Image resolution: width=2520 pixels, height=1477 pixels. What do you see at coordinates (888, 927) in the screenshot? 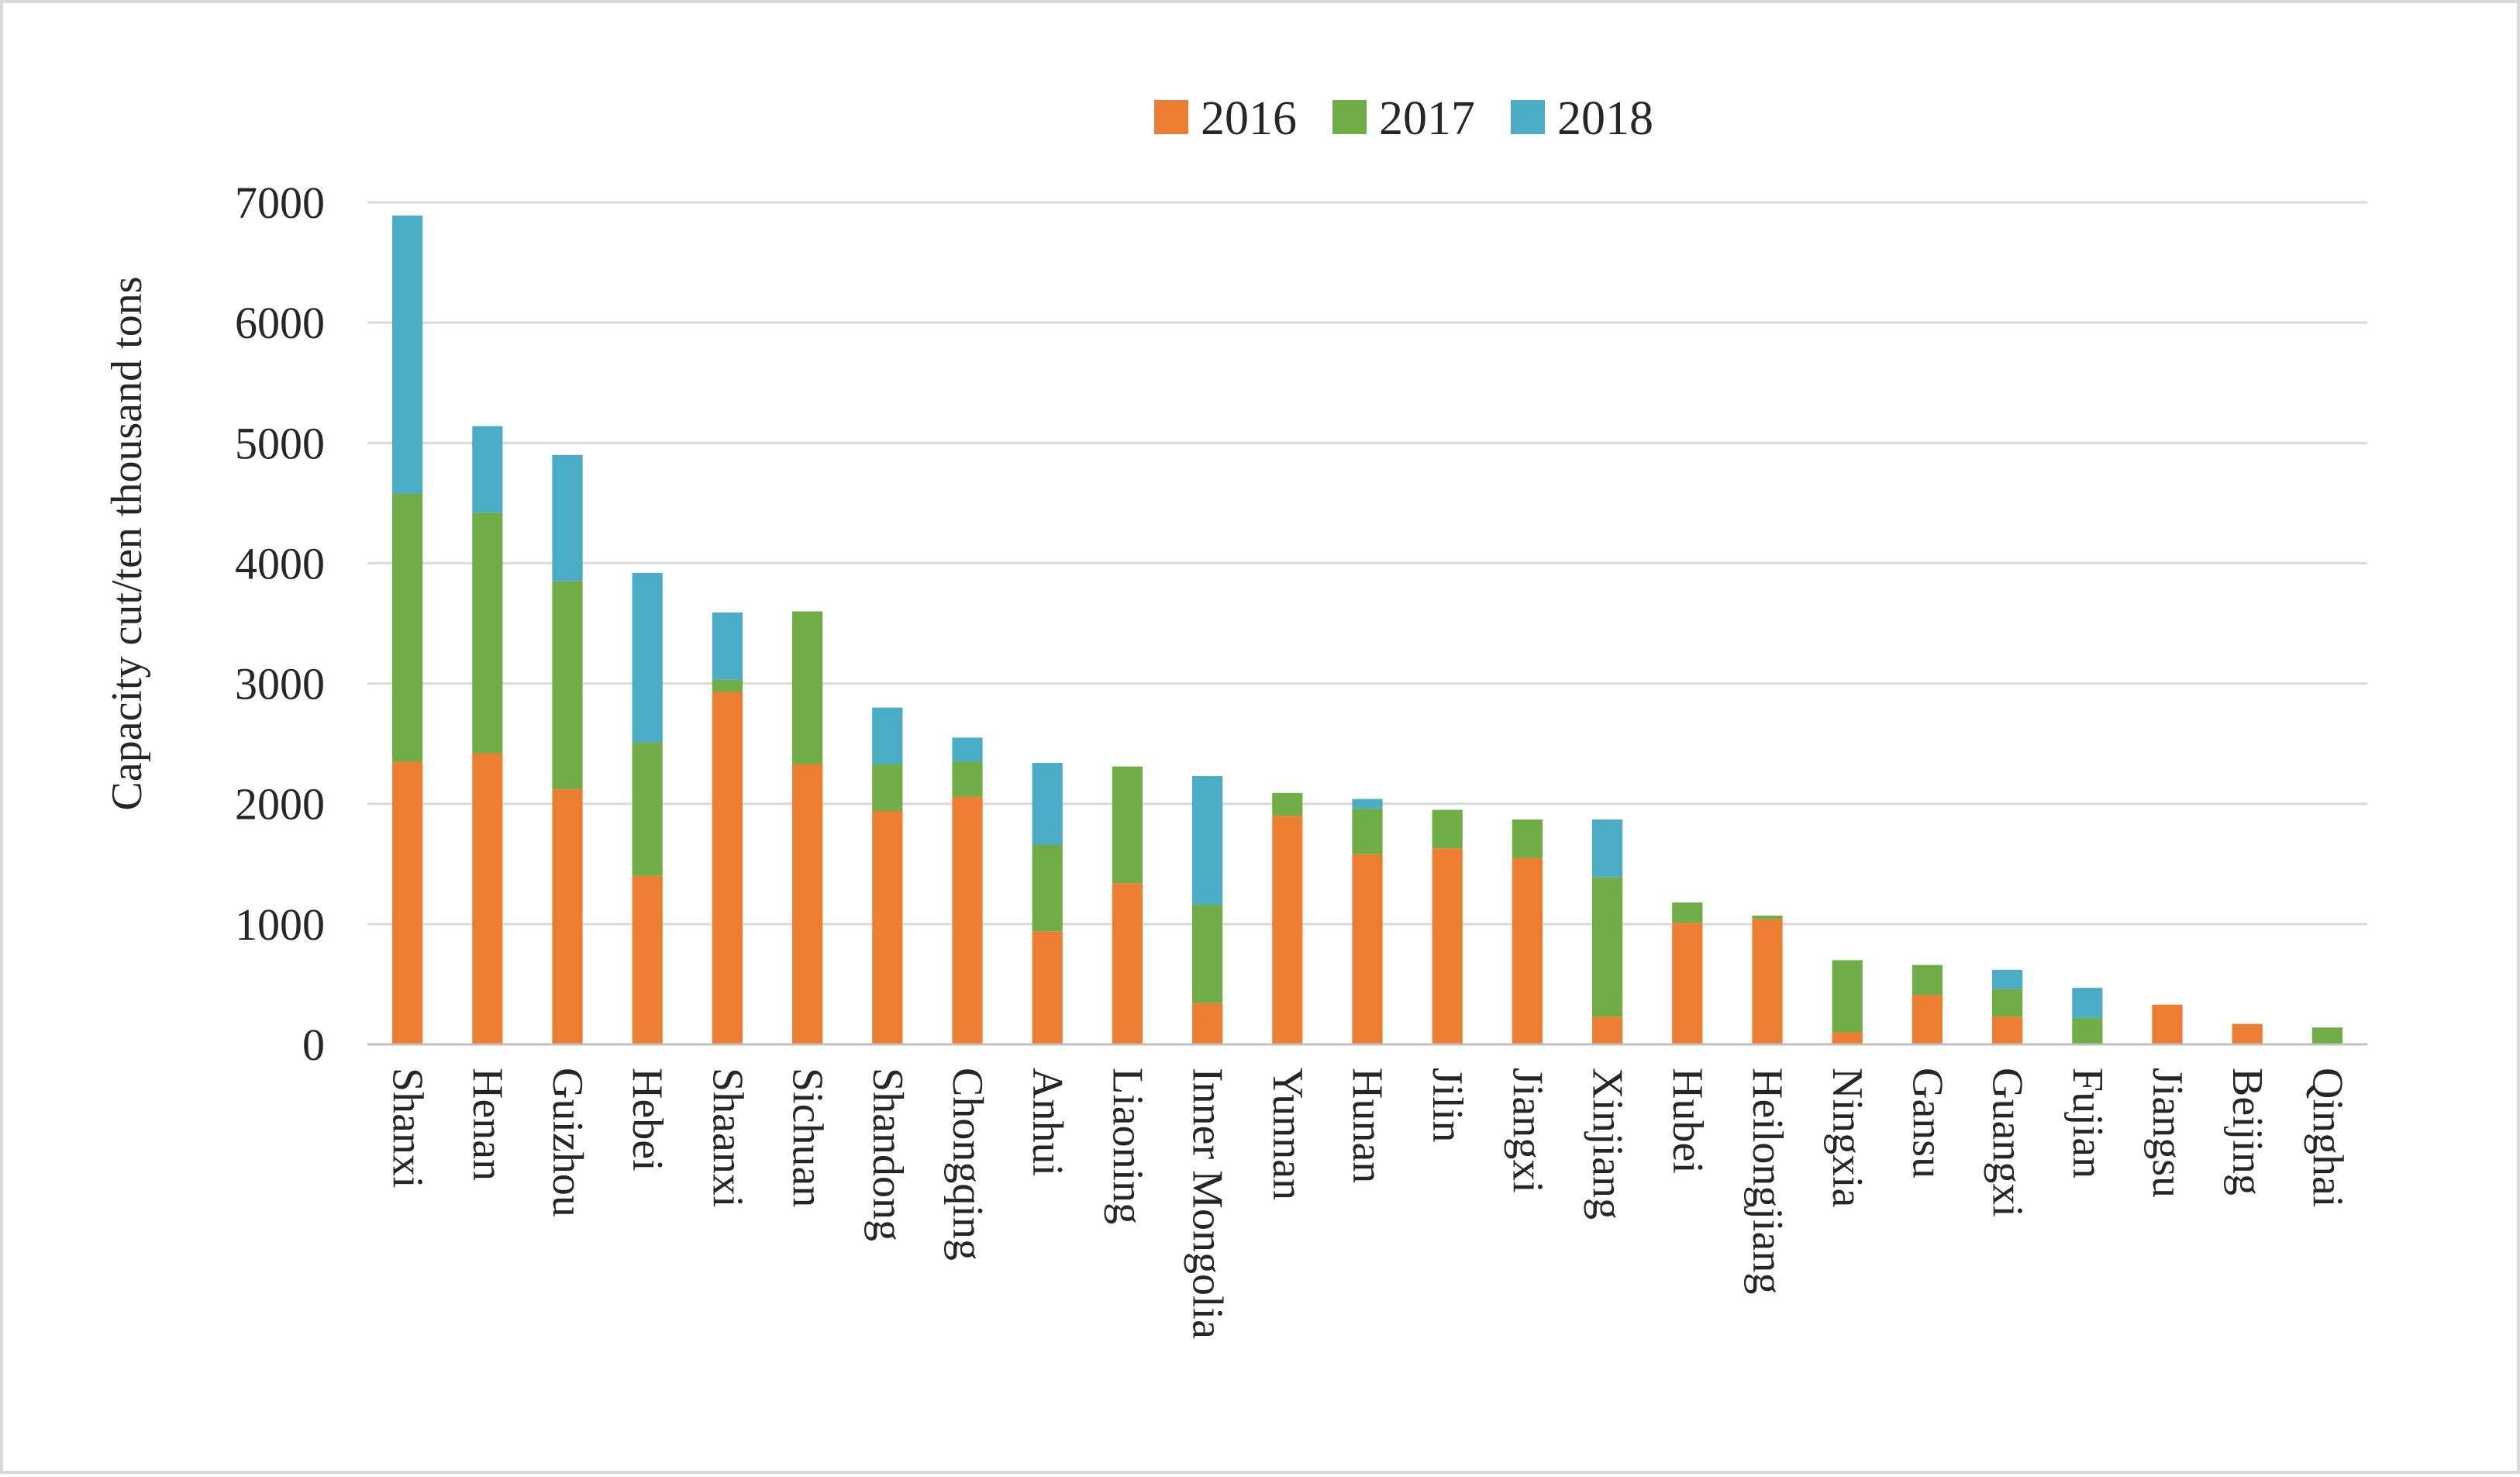
I see `bar-2016-shandong` at bounding box center [888, 927].